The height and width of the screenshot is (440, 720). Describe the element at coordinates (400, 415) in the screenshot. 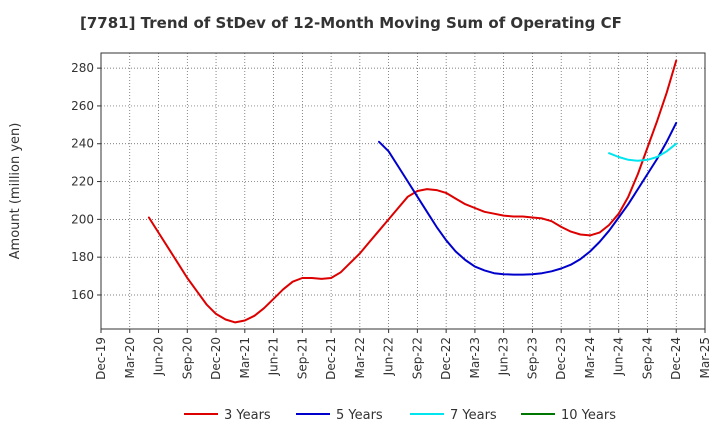

I see `legend: 3 Years 5 Years 7 Years 10 Years` at that location.